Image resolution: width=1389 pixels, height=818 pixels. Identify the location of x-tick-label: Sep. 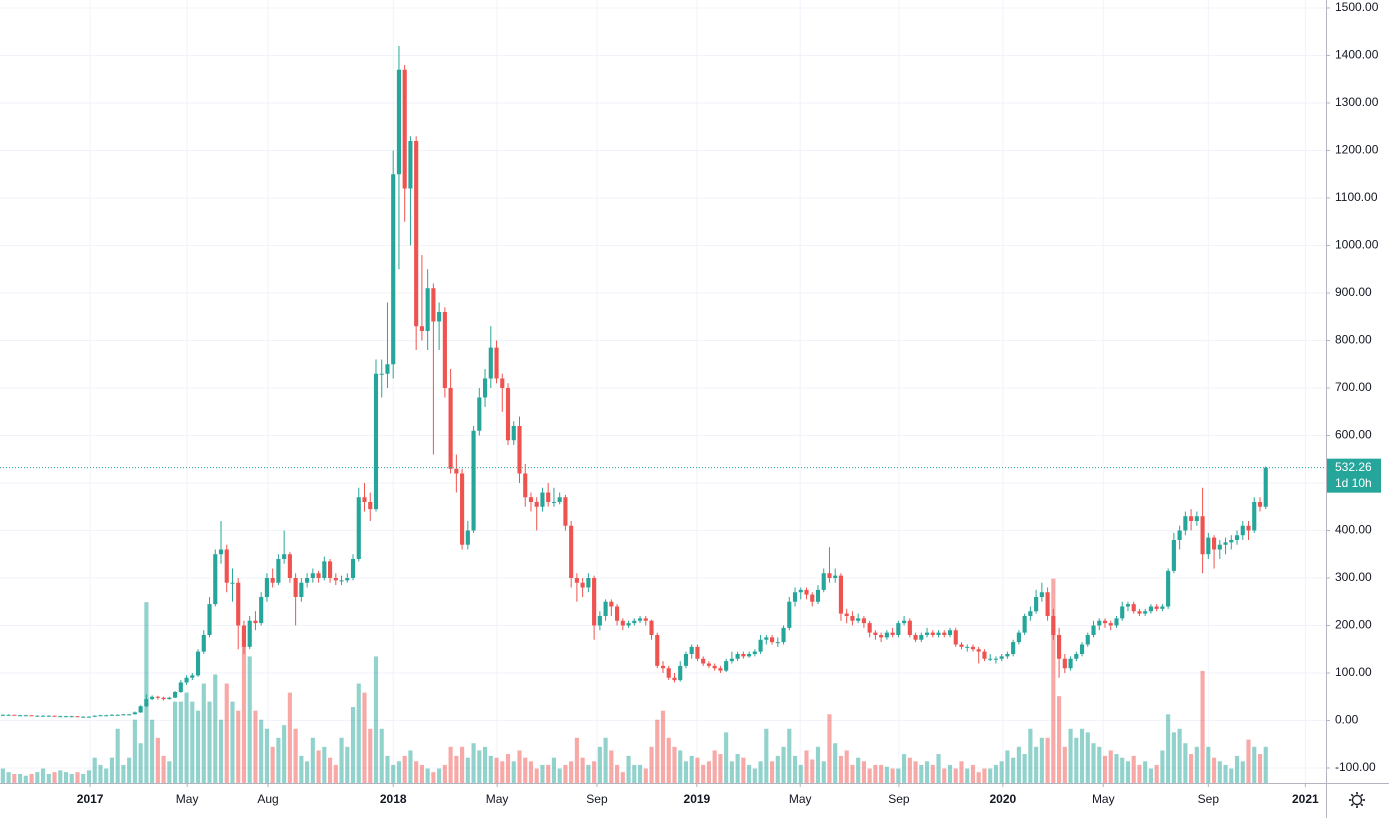
(1209, 799).